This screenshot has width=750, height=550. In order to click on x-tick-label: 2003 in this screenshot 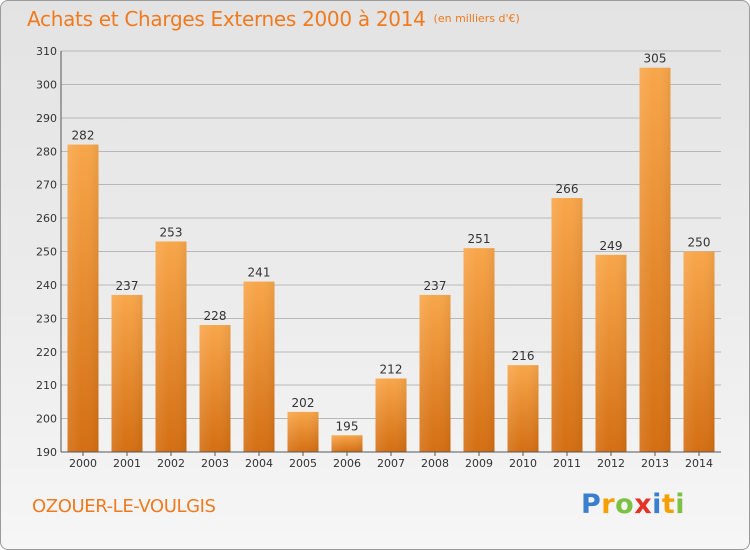, I will do `click(215, 463)`.